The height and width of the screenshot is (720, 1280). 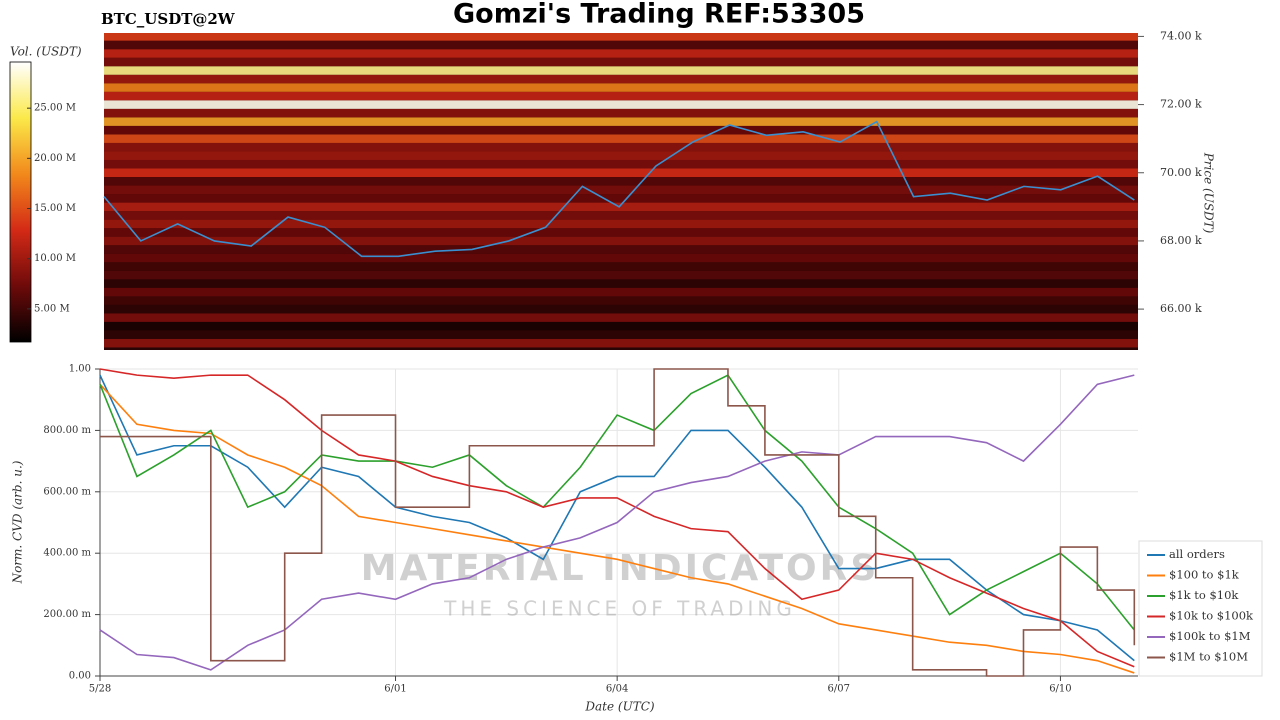 I want to click on y-tick-label: 72.00 k, so click(x=1181, y=104).